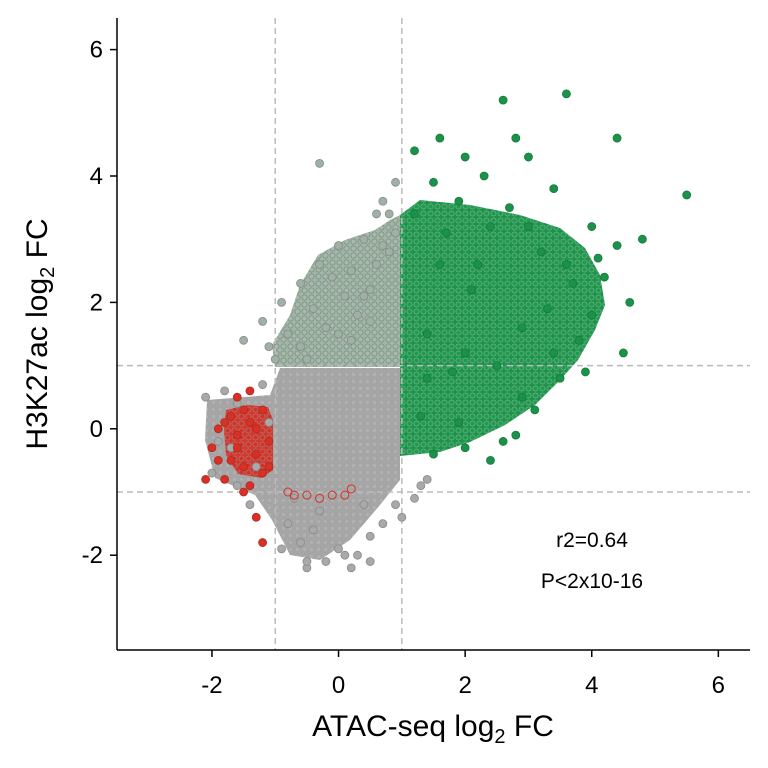 This screenshot has height=768, width=768. What do you see at coordinates (96, 302) in the screenshot?
I see `y-tick-label: 2` at bounding box center [96, 302].